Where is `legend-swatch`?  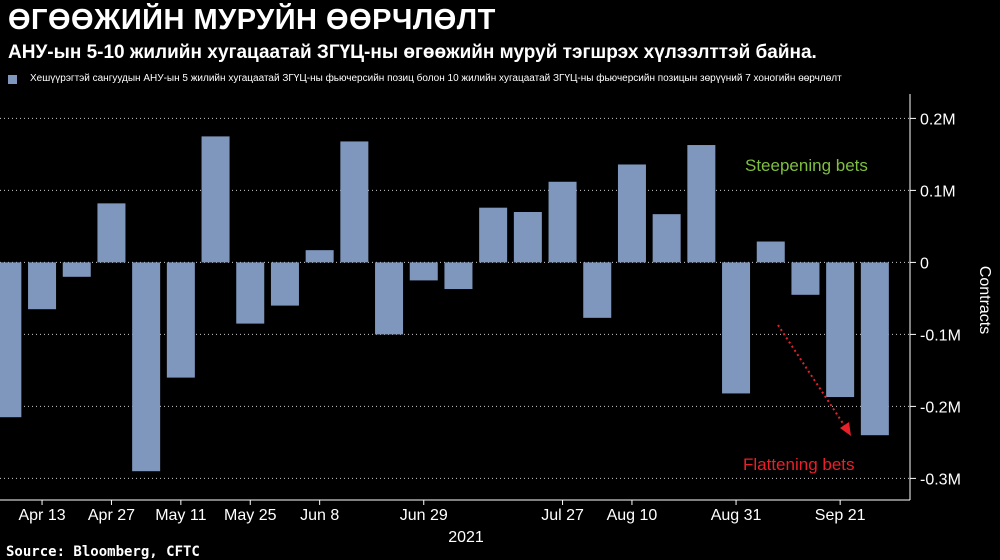
legend-swatch is located at coordinates (12, 79).